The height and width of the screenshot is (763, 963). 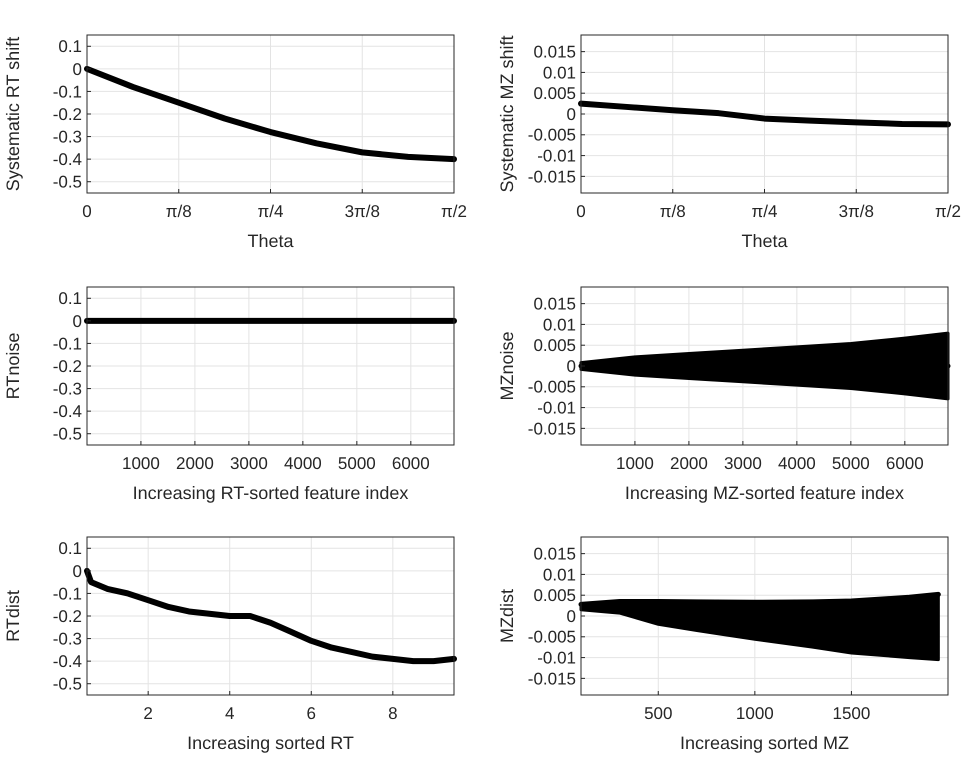 What do you see at coordinates (270, 493) in the screenshot?
I see `x-axis-title: Increasing RT-sorted feature index` at bounding box center [270, 493].